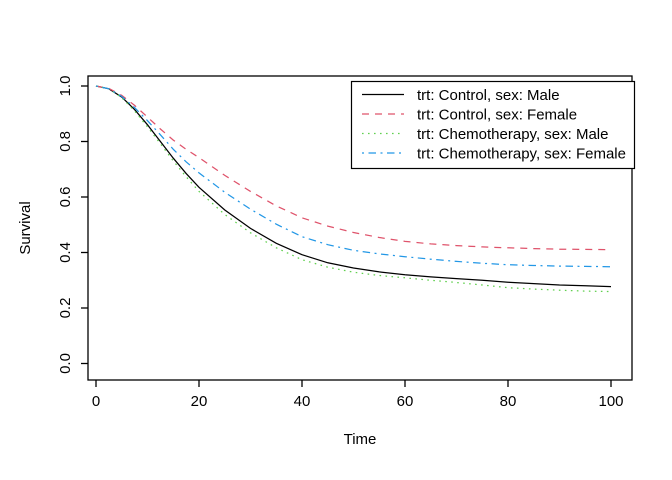  What do you see at coordinates (521, 154) in the screenshot?
I see `legend-item-label-trt-chemotherapy-sex-female: trt: Chemotherapy, sex: Female` at bounding box center [521, 154].